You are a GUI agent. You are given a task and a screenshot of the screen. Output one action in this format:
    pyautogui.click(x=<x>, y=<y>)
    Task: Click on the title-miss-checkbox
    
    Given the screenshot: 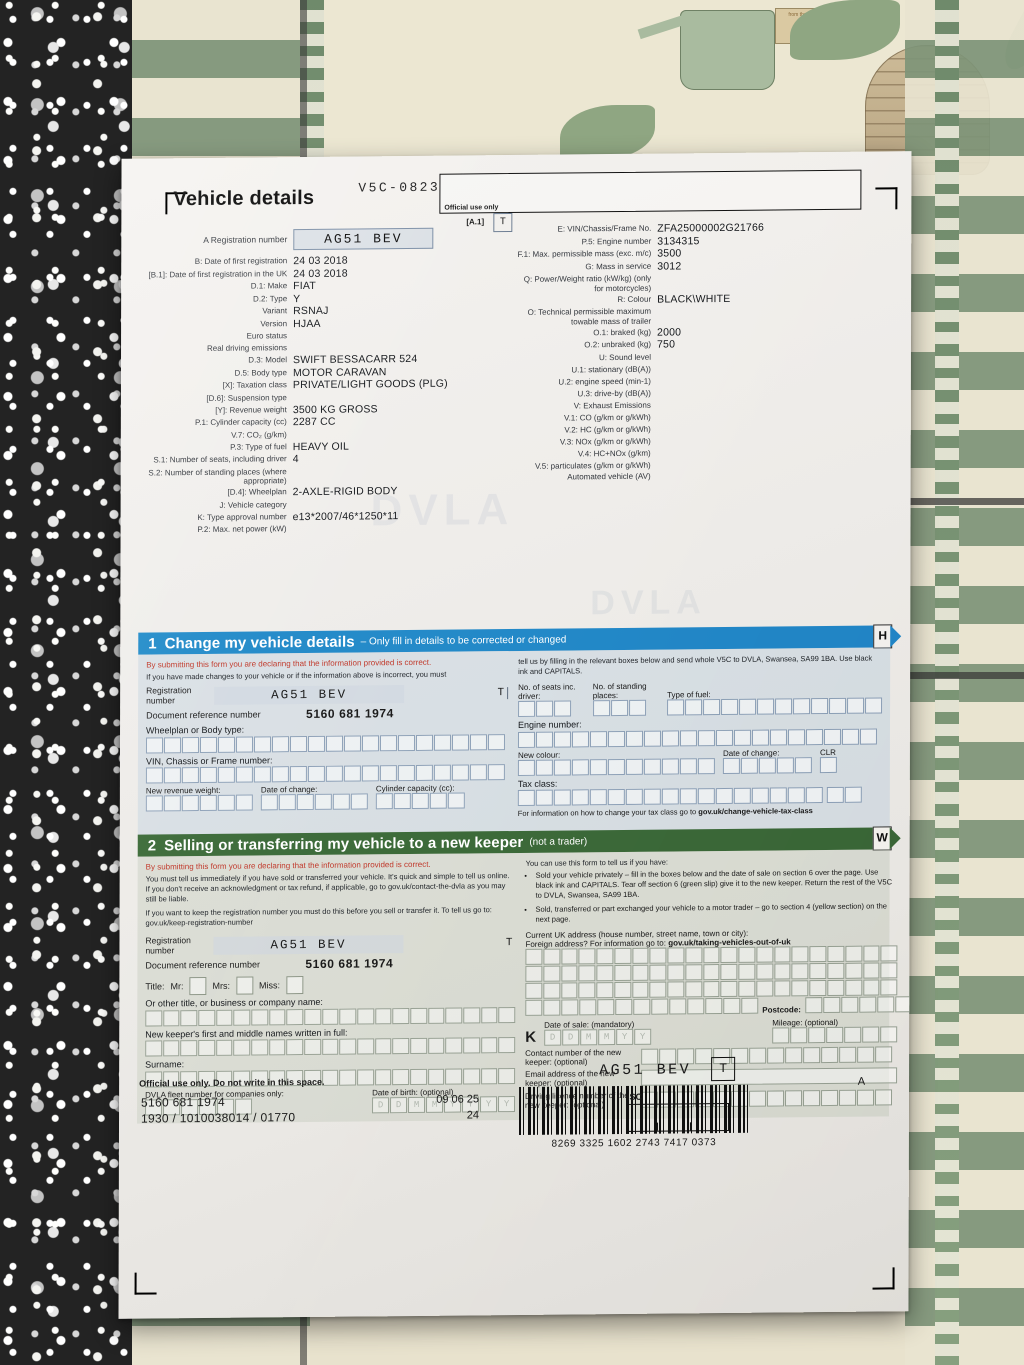 What is the action you would take?
    pyautogui.click(x=295, y=985)
    